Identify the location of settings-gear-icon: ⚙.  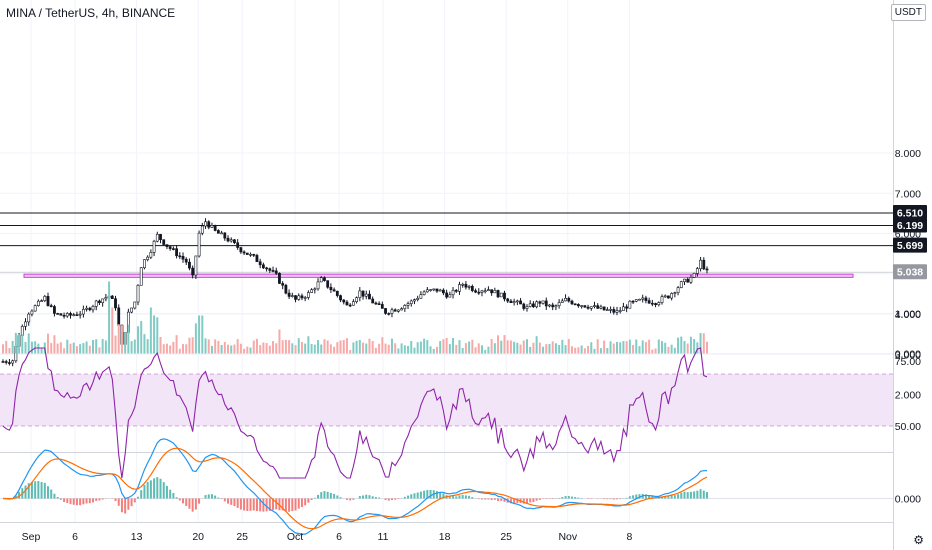
(918, 540).